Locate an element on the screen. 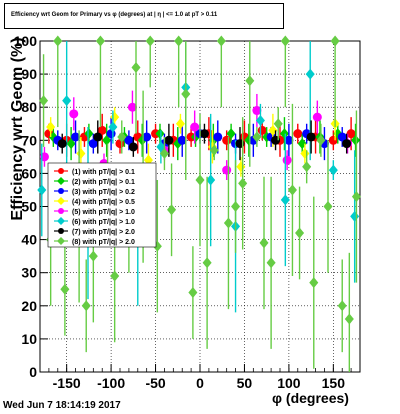  y-tick-label: 50 is located at coordinates (29, 207).